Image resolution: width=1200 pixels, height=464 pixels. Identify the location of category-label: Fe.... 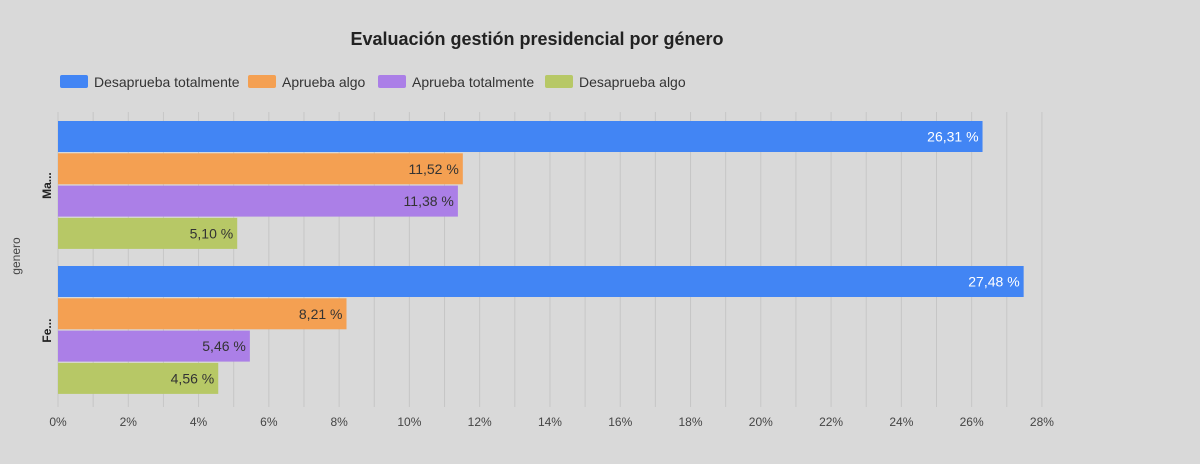
(47, 331).